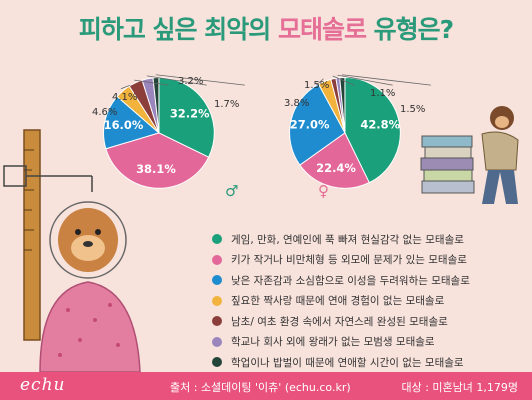 This screenshot has width=532, height=400. I want to click on legend-label: 남초/ 여초 환경 속에서 자연스레 완성된 모태솔로, so click(339, 321).